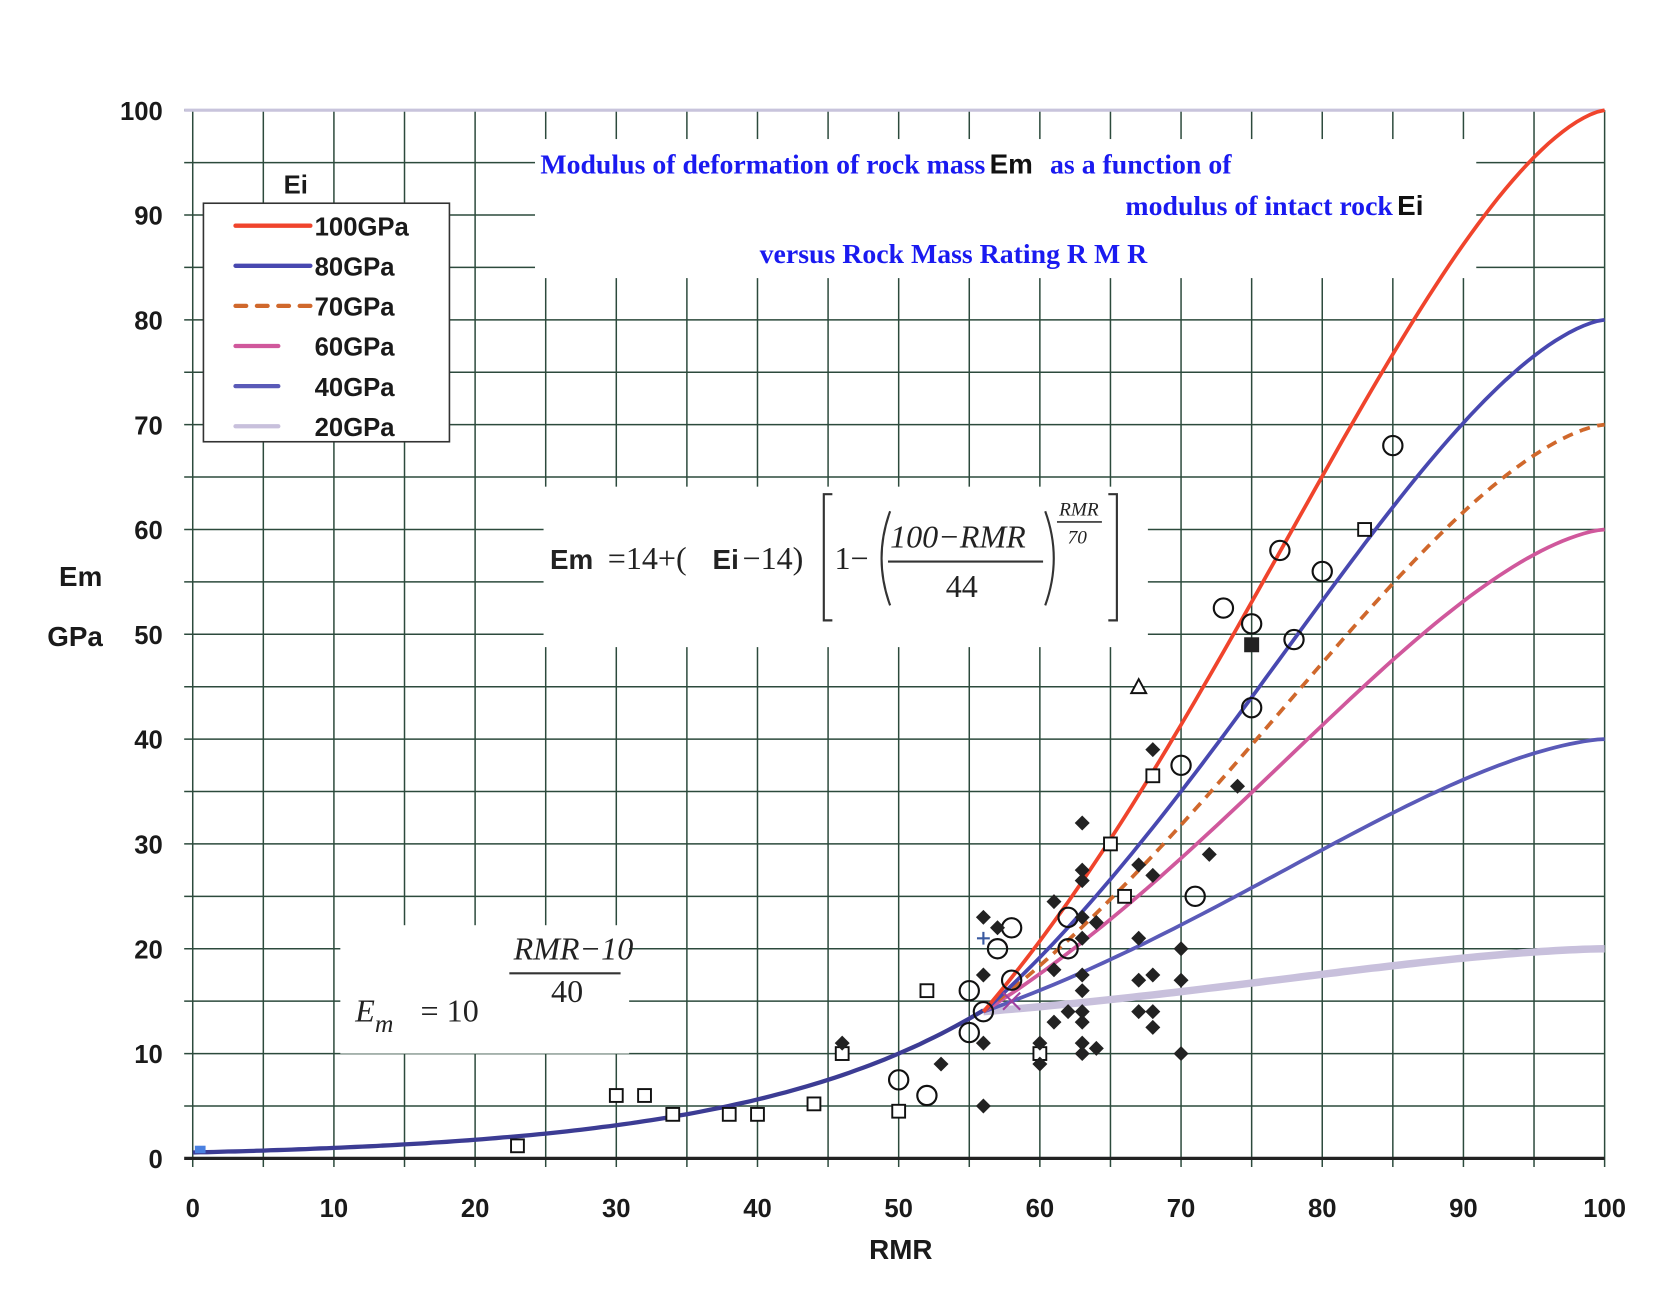 This screenshot has height=1306, width=1669. I want to click on equation-em-ei: Em =14+( Ei −14) 1− 100−RMR 44 RMR 70, so click(834, 557).